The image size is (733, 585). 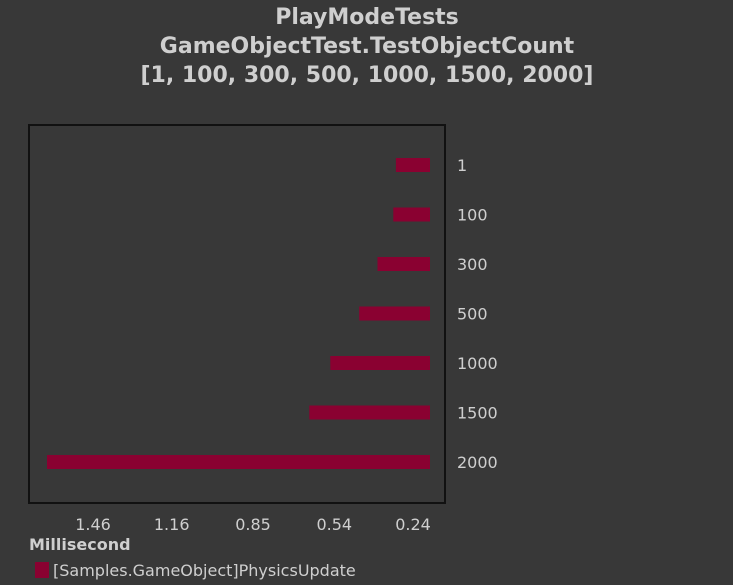 I want to click on chart-title-line-1: PlayModeTests, so click(x=367, y=17).